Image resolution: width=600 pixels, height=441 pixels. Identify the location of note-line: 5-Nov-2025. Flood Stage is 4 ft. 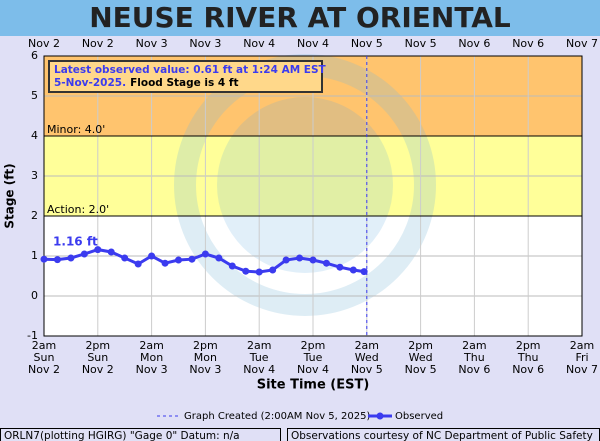
(146, 83).